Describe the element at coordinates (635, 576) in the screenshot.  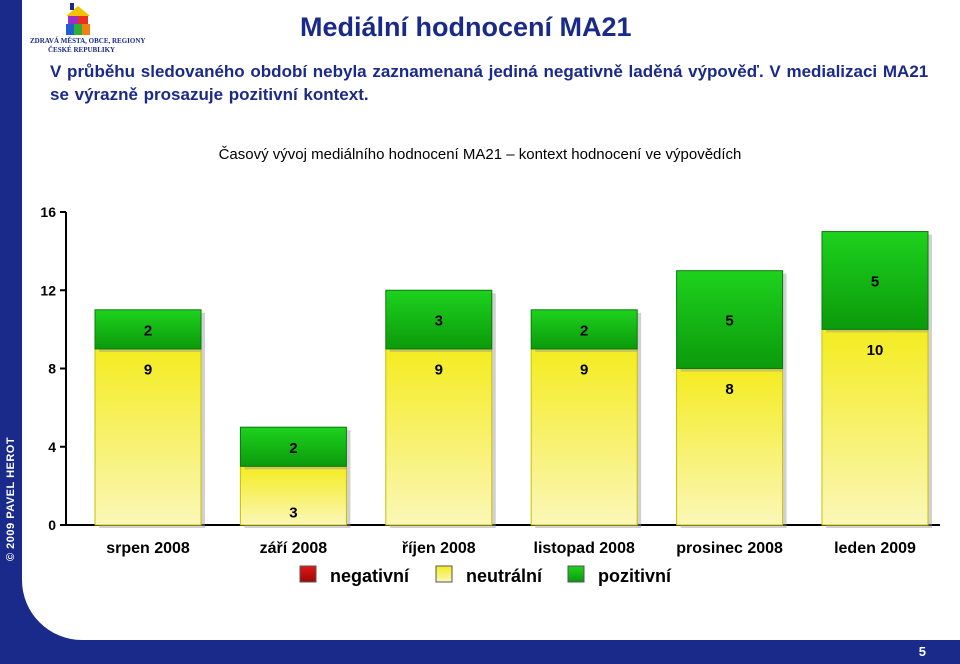
I see `legend-label: pozitivní` at that location.